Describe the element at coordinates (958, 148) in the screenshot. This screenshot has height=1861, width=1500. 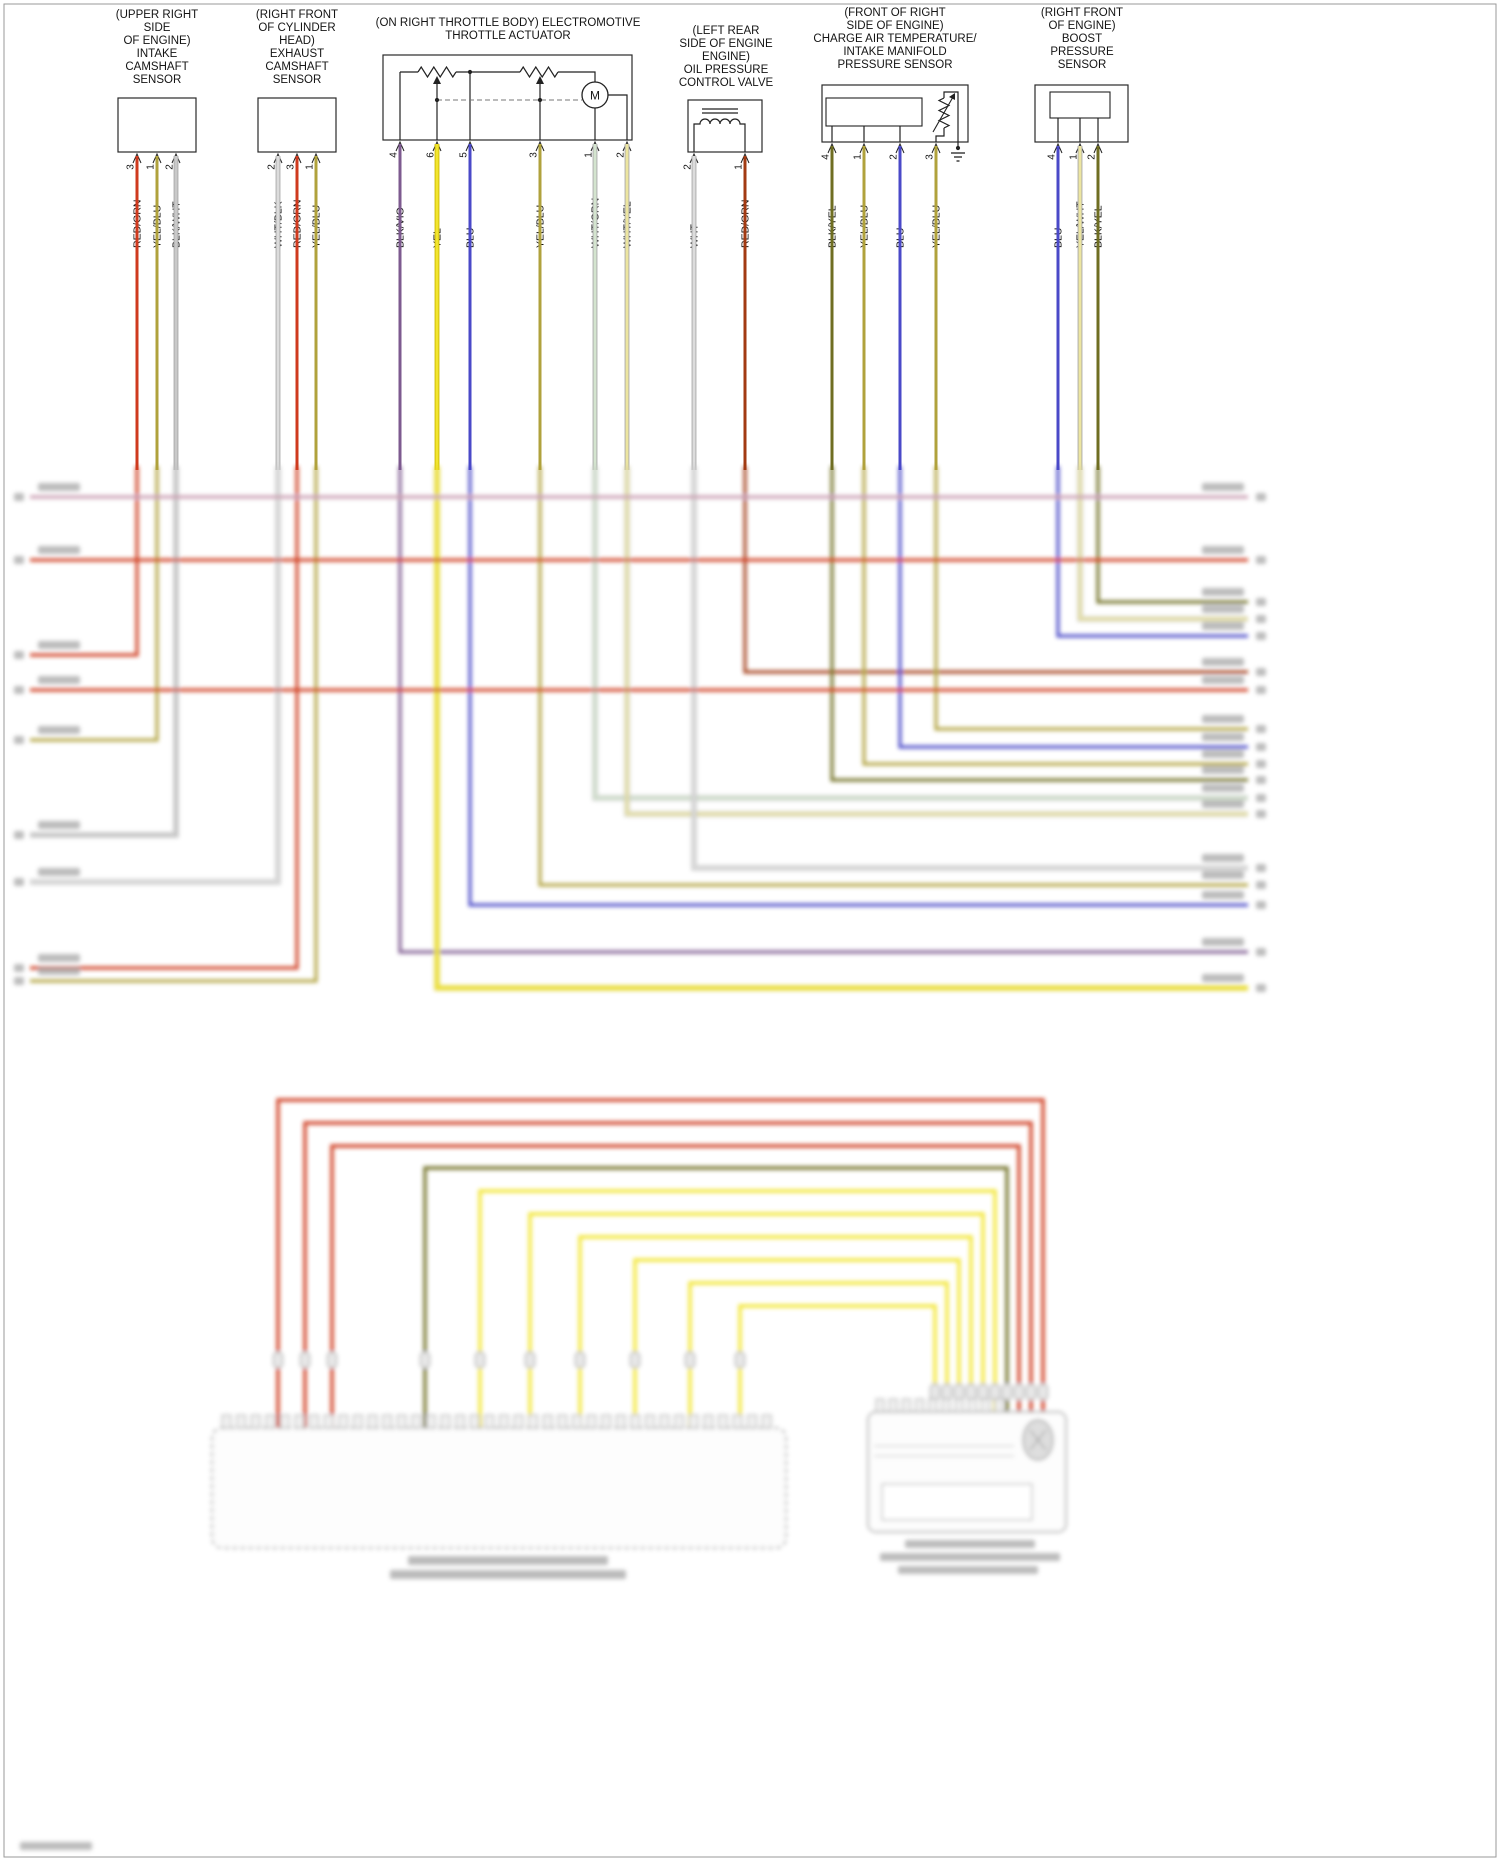
I see `junction-dot` at that location.